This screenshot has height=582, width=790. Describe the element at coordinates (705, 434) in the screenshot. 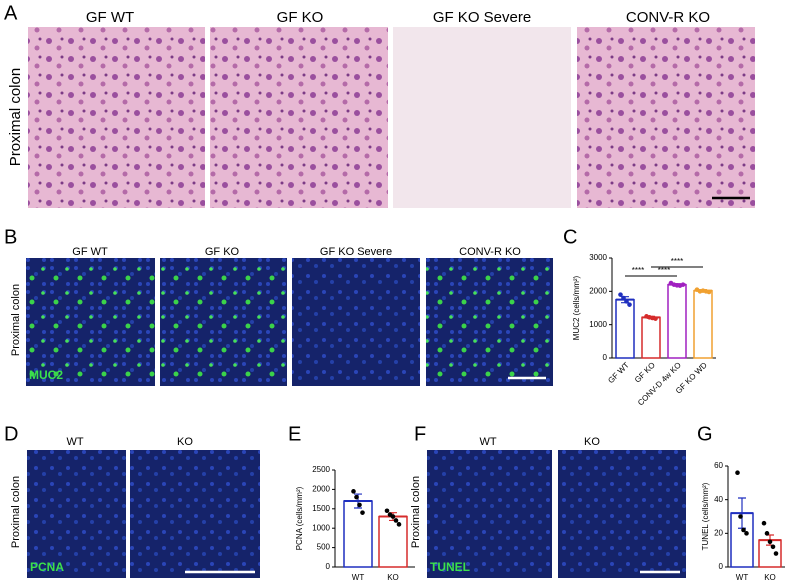

I see `panel-letter: G` at that location.